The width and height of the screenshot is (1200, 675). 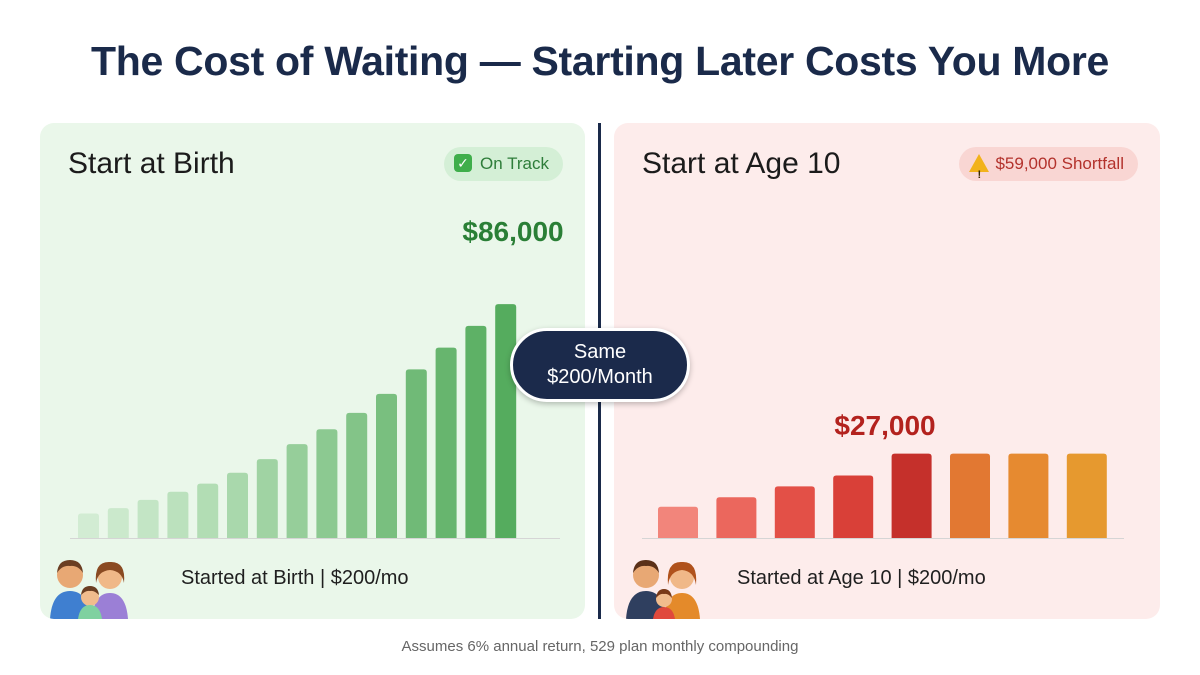 I want to click on final-value-label: $86,000, so click(x=512, y=231).